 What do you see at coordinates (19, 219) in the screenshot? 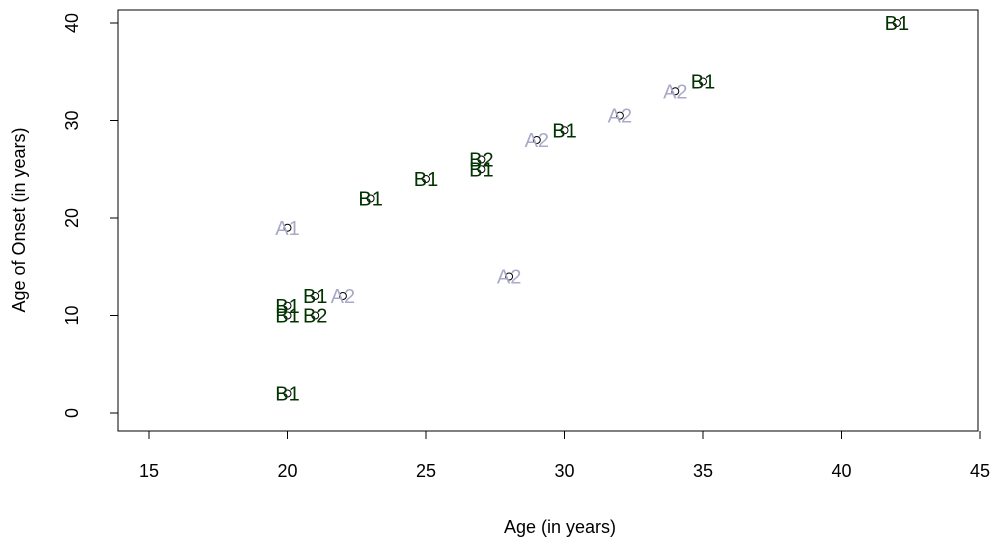
I see `y-axis-title: Age of Onset (in years)` at bounding box center [19, 219].